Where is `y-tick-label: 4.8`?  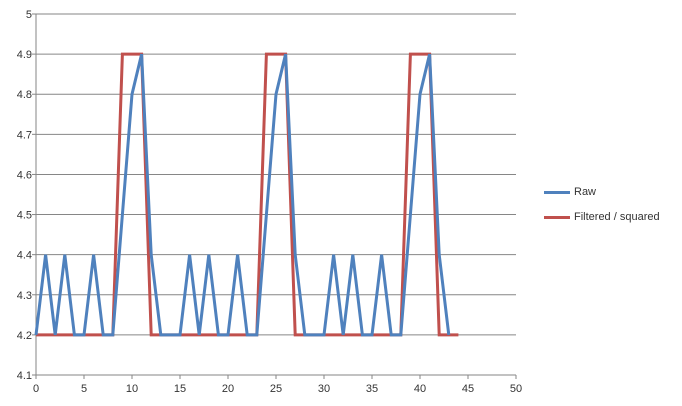 y-tick-label: 4.8 is located at coordinates (24, 95).